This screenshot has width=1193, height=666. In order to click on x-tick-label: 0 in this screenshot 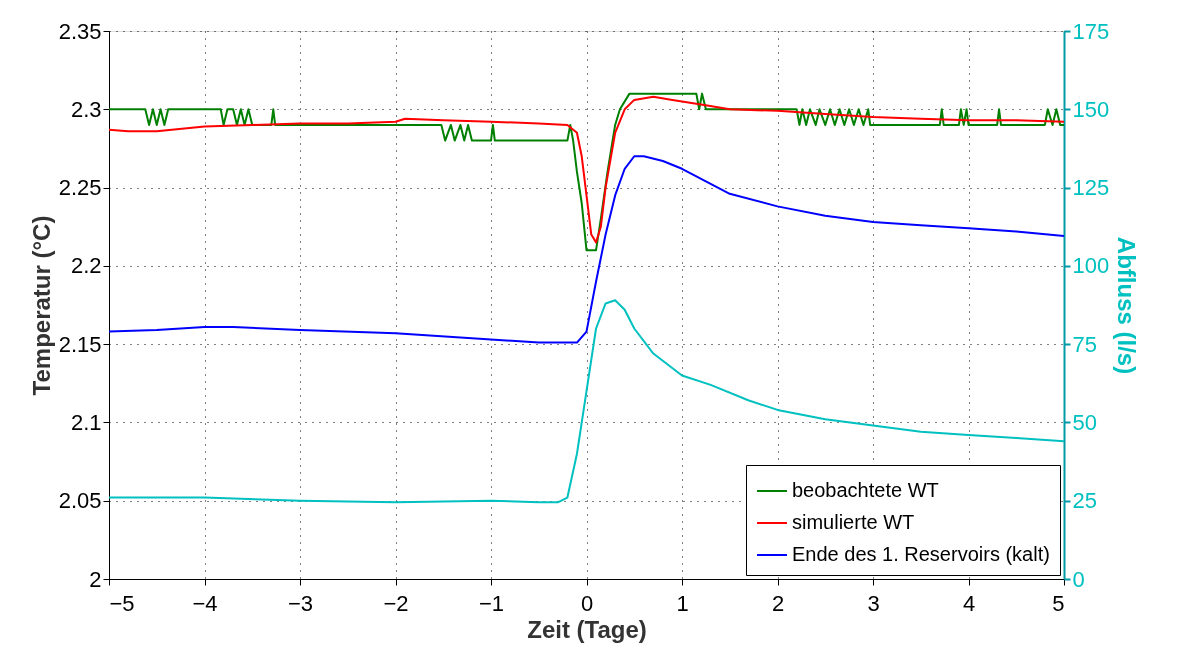, I will do `click(587, 603)`.